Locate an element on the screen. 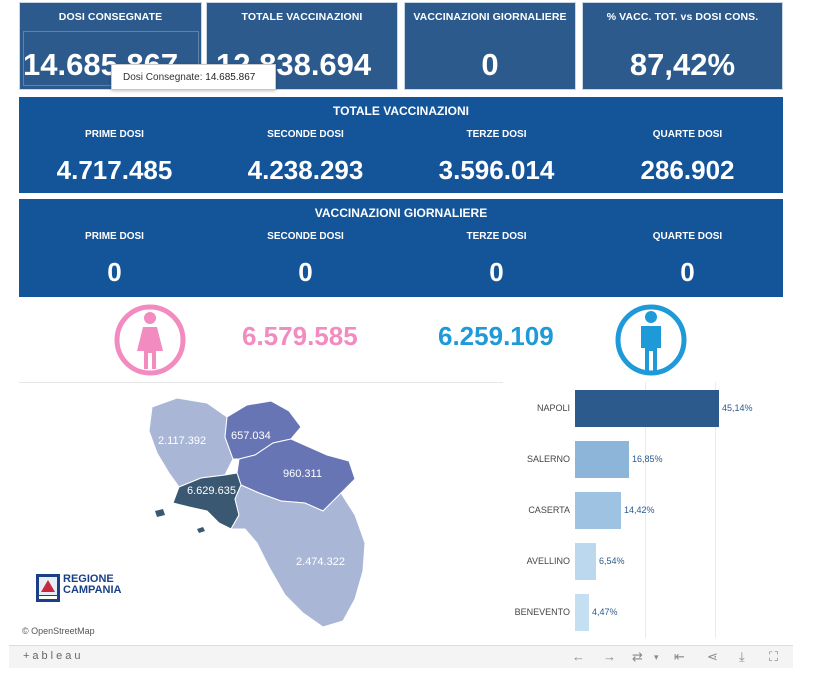  tooltip: Dosi Consegnate: 14.685.867 is located at coordinates (193, 77).